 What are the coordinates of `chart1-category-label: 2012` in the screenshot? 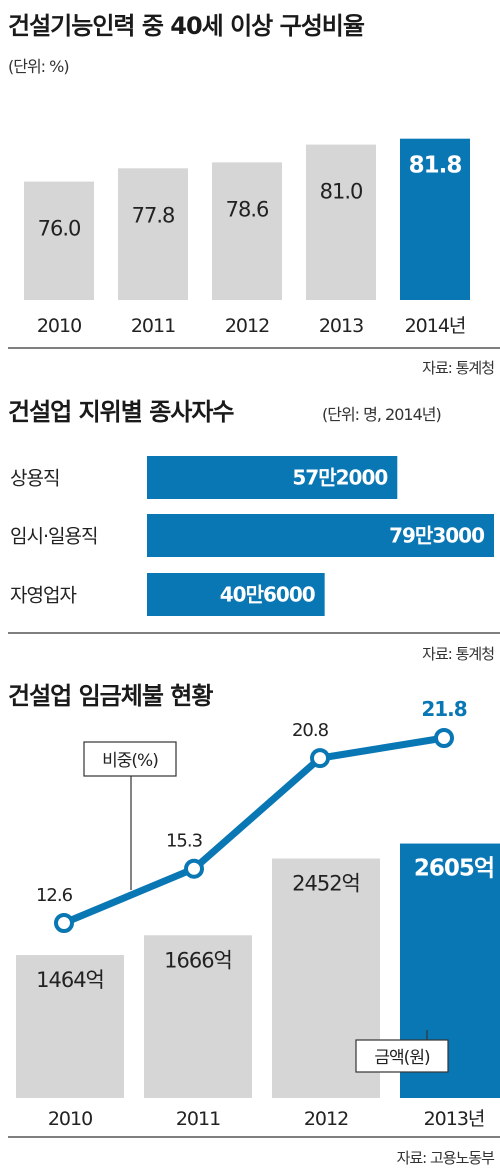 It's located at (247, 326).